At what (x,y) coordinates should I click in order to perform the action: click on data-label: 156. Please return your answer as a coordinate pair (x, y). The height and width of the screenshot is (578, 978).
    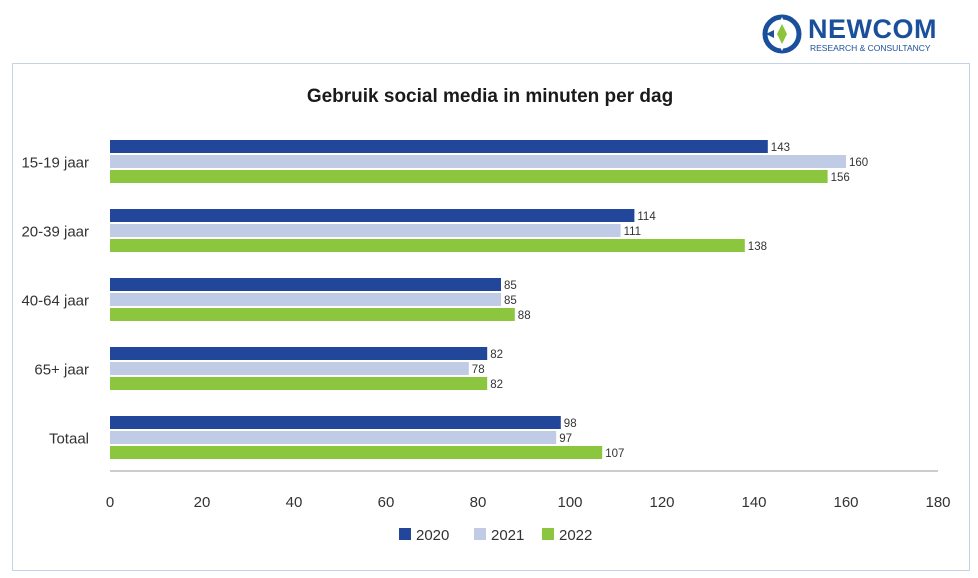
    Looking at the image, I should click on (840, 178).